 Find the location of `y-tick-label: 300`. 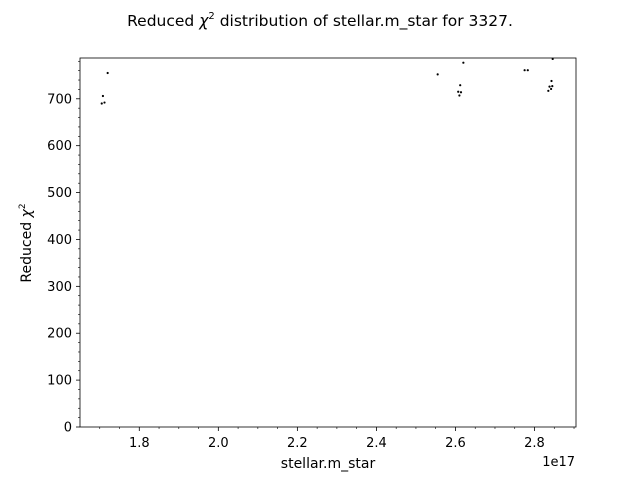

y-tick-label: 300 is located at coordinates (59, 287).